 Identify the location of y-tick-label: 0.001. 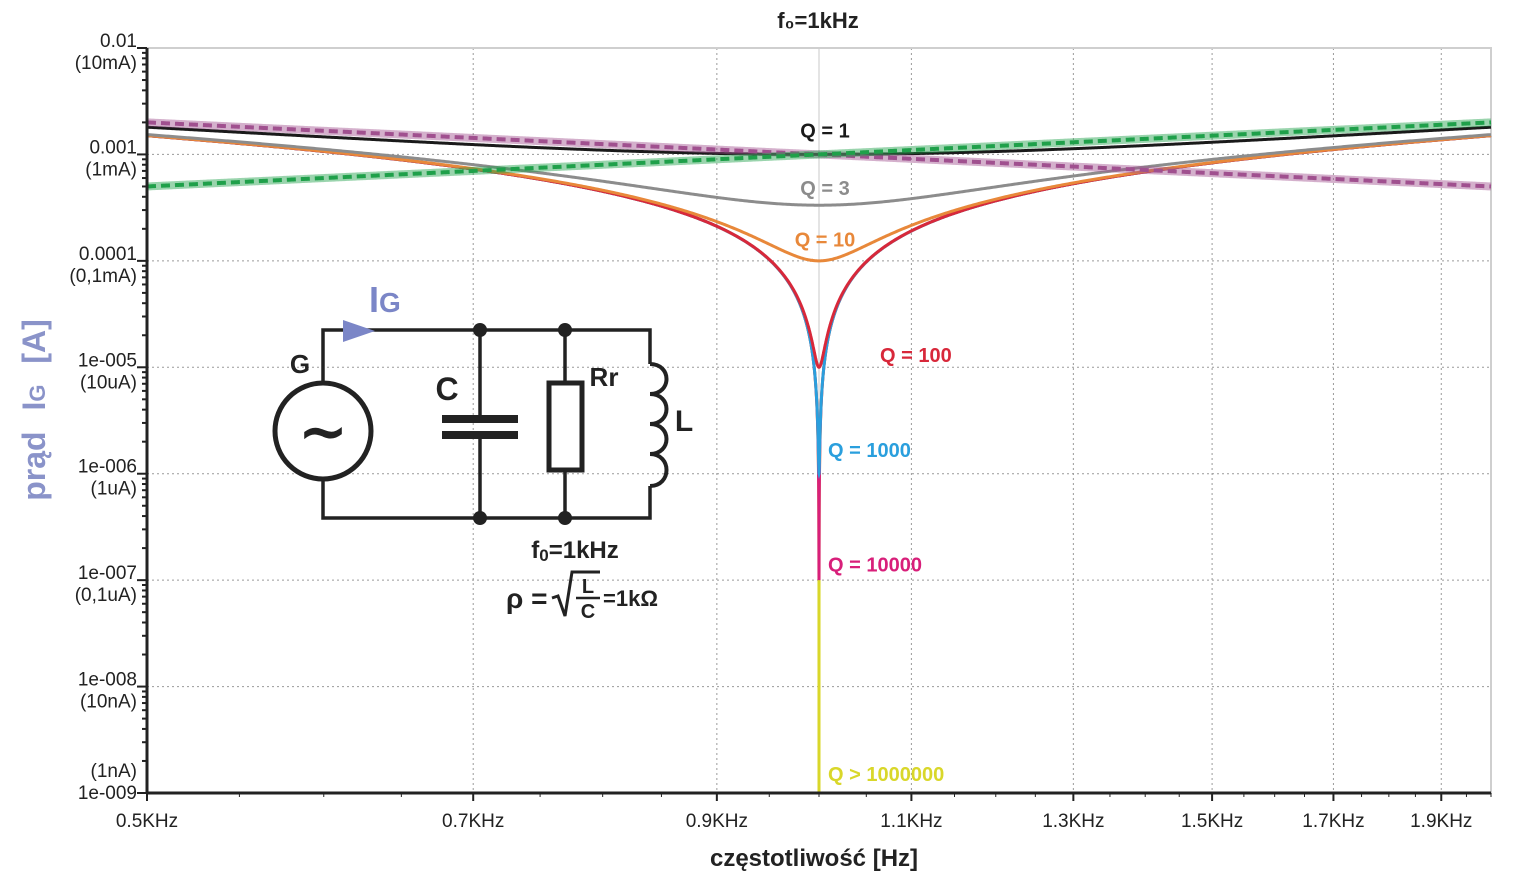
(113, 147).